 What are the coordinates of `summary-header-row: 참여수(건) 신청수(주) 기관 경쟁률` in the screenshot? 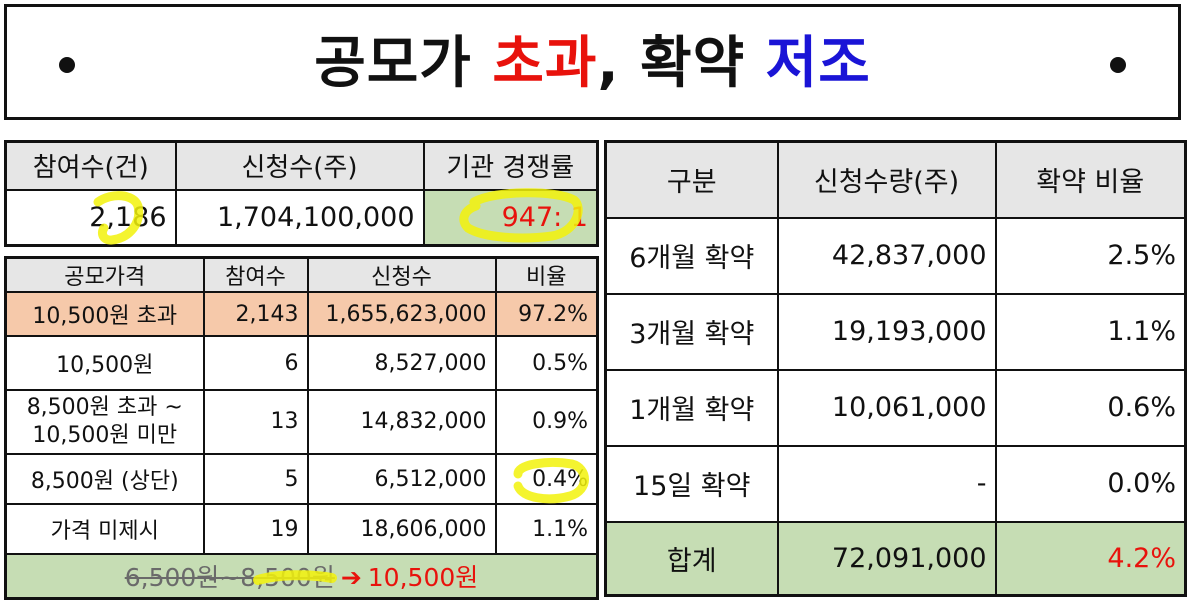 It's located at (301, 165).